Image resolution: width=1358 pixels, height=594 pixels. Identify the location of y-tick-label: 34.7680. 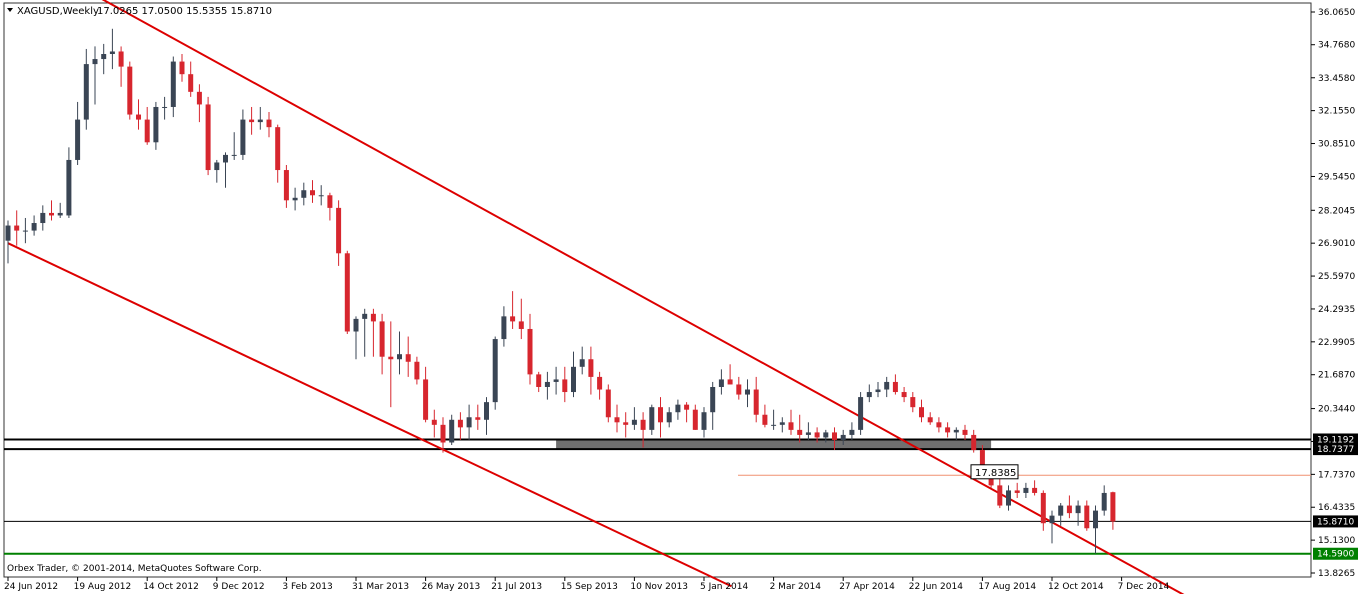
(1336, 46).